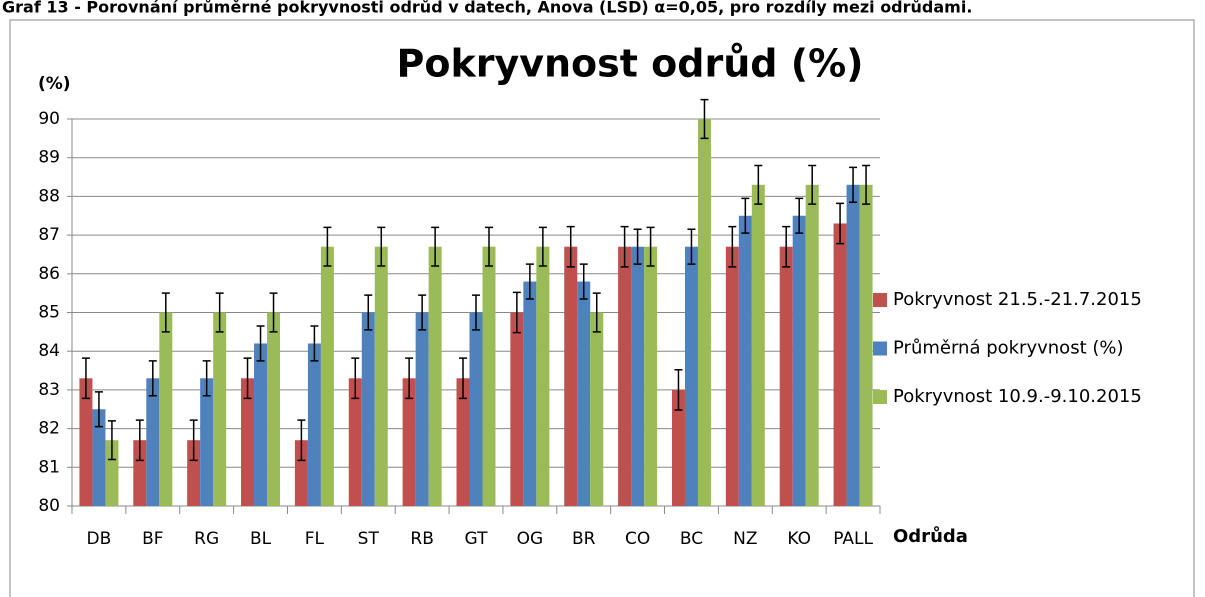 This screenshot has height=597, width=1205. Describe the element at coordinates (99, 539) in the screenshot. I see `x-tick-label: DB` at that location.